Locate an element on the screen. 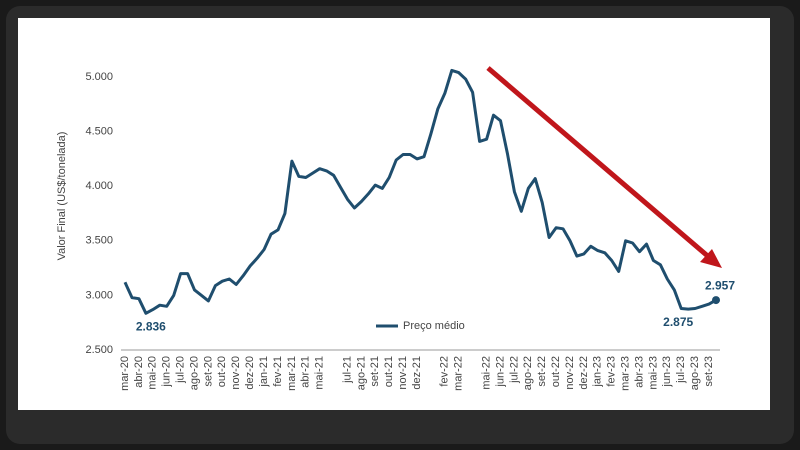 The image size is (800, 450). x-tick-label: fev-23 is located at coordinates (612, 371).